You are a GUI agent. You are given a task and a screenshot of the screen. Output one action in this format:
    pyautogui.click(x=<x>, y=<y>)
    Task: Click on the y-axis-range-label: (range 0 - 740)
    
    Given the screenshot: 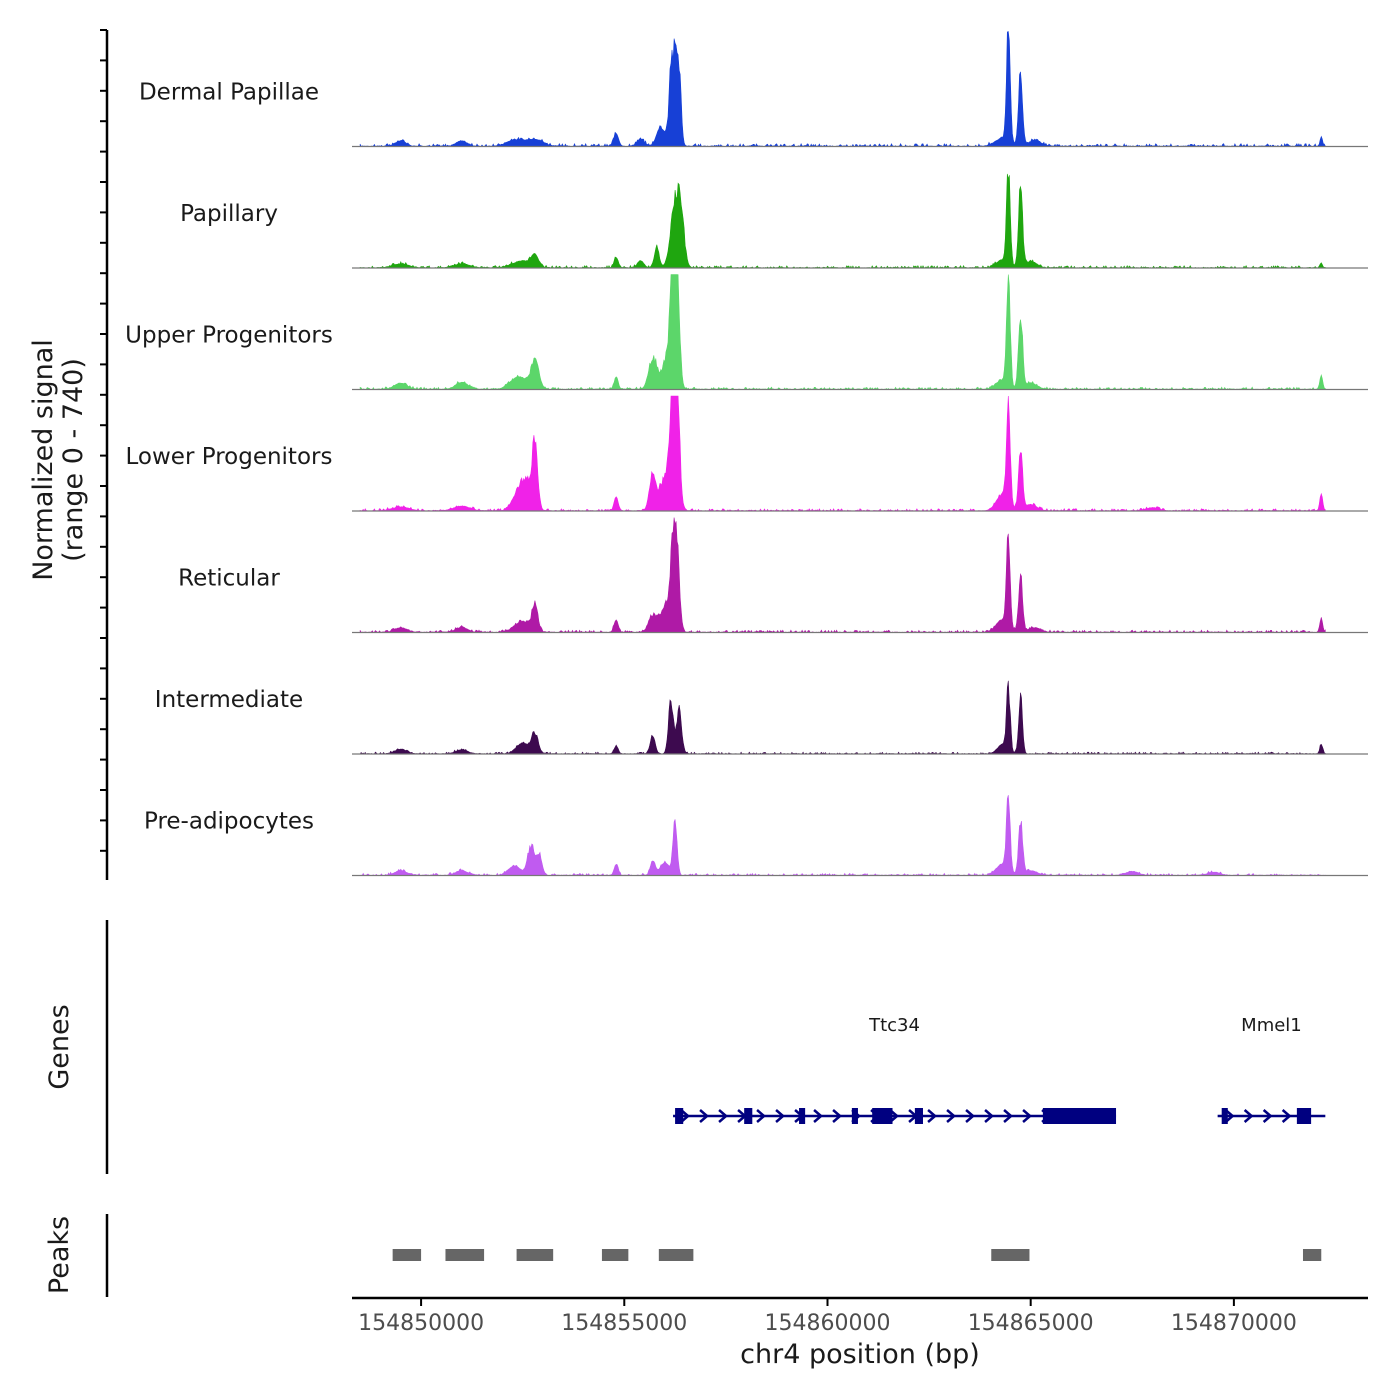 What is the action you would take?
    pyautogui.click(x=73, y=460)
    